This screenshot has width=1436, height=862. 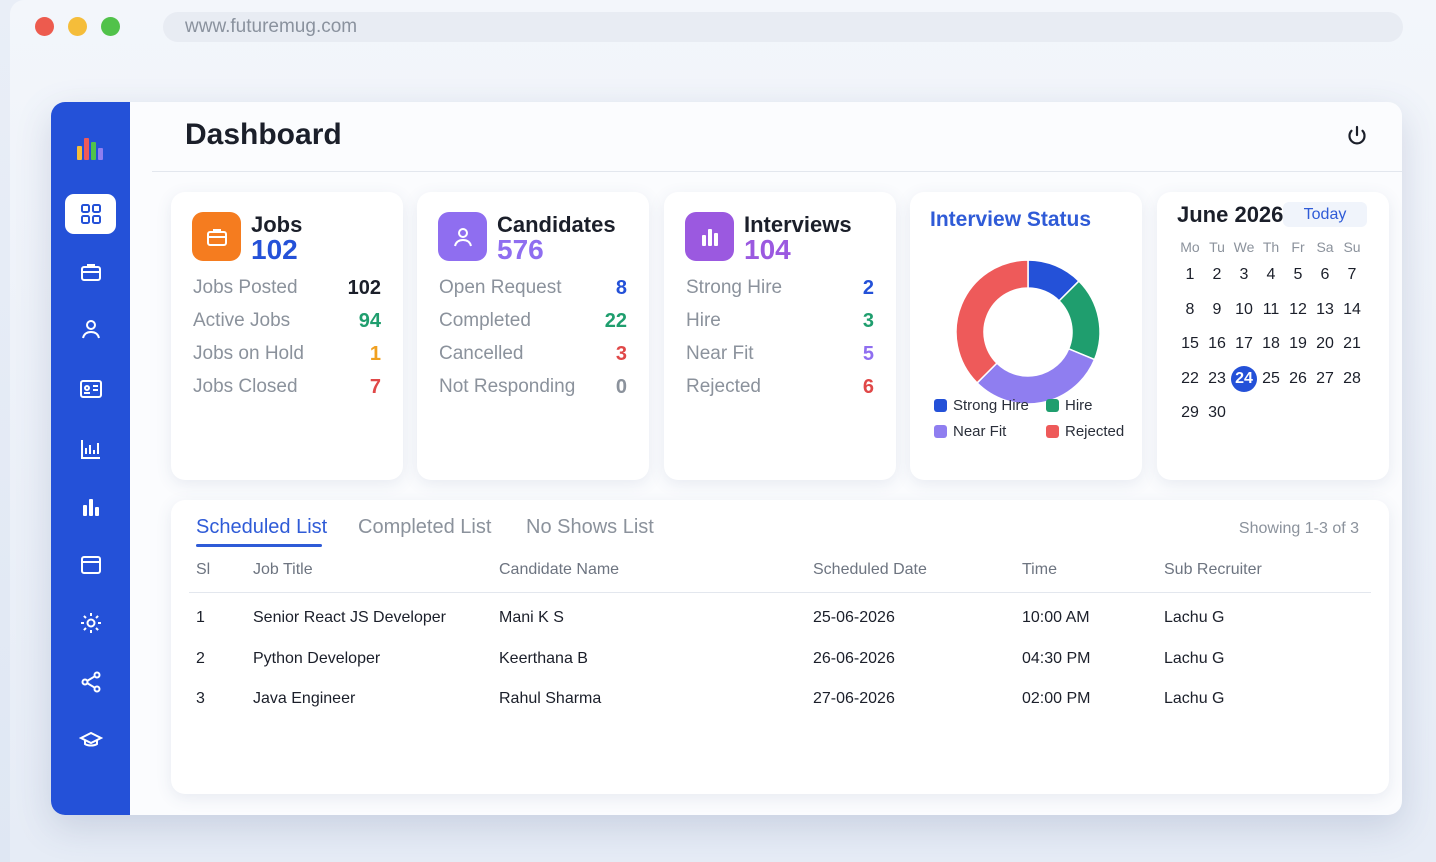 I want to click on calendar-day: 26, so click(x=1298, y=378).